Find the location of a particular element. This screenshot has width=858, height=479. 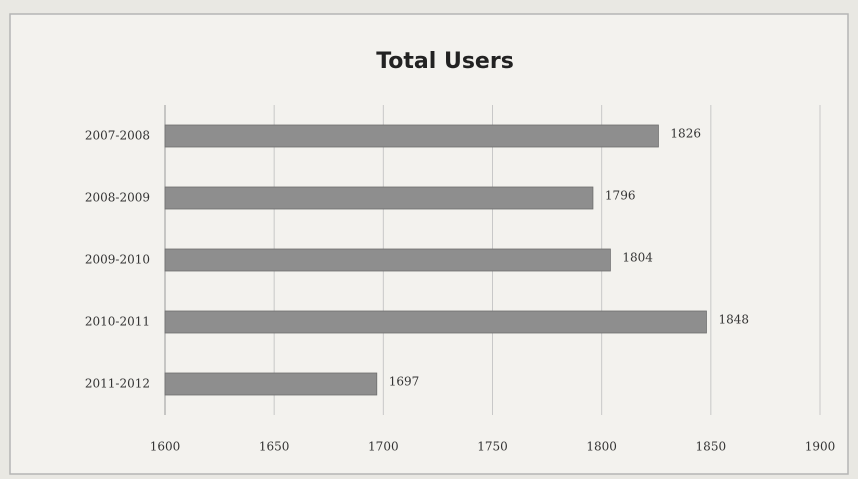

y-tick-label: 2009-2010 is located at coordinates (117, 260).